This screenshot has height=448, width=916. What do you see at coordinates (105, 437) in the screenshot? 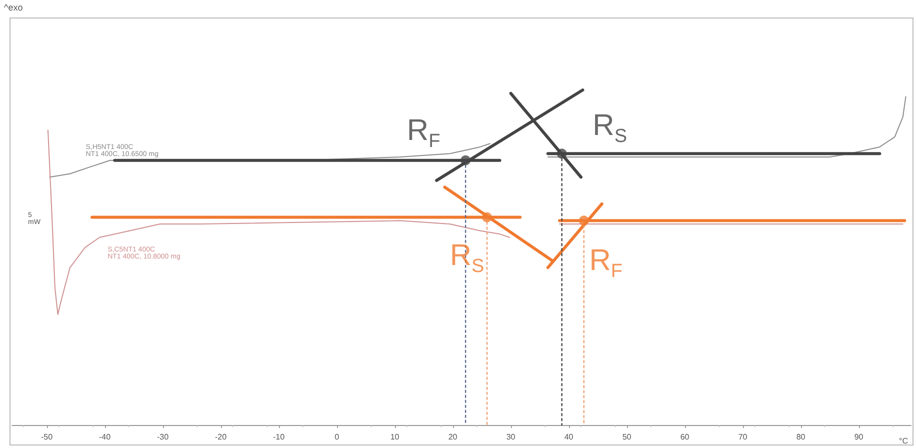
I see `x-tick-label: -40` at bounding box center [105, 437].